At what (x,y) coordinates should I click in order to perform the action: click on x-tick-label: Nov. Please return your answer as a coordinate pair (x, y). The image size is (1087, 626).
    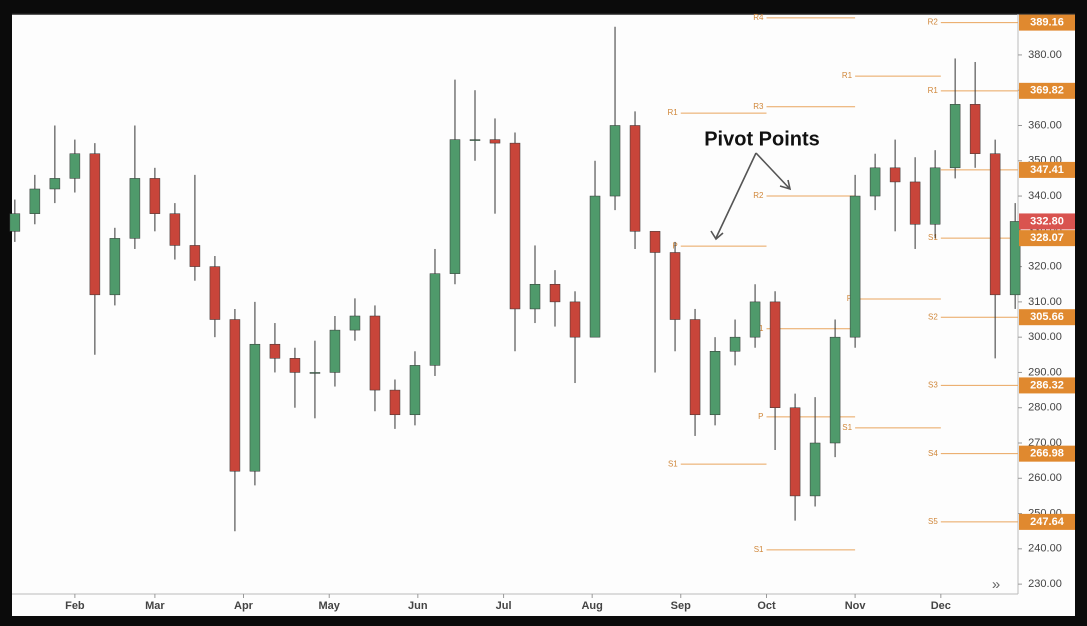
    Looking at the image, I should click on (856, 606).